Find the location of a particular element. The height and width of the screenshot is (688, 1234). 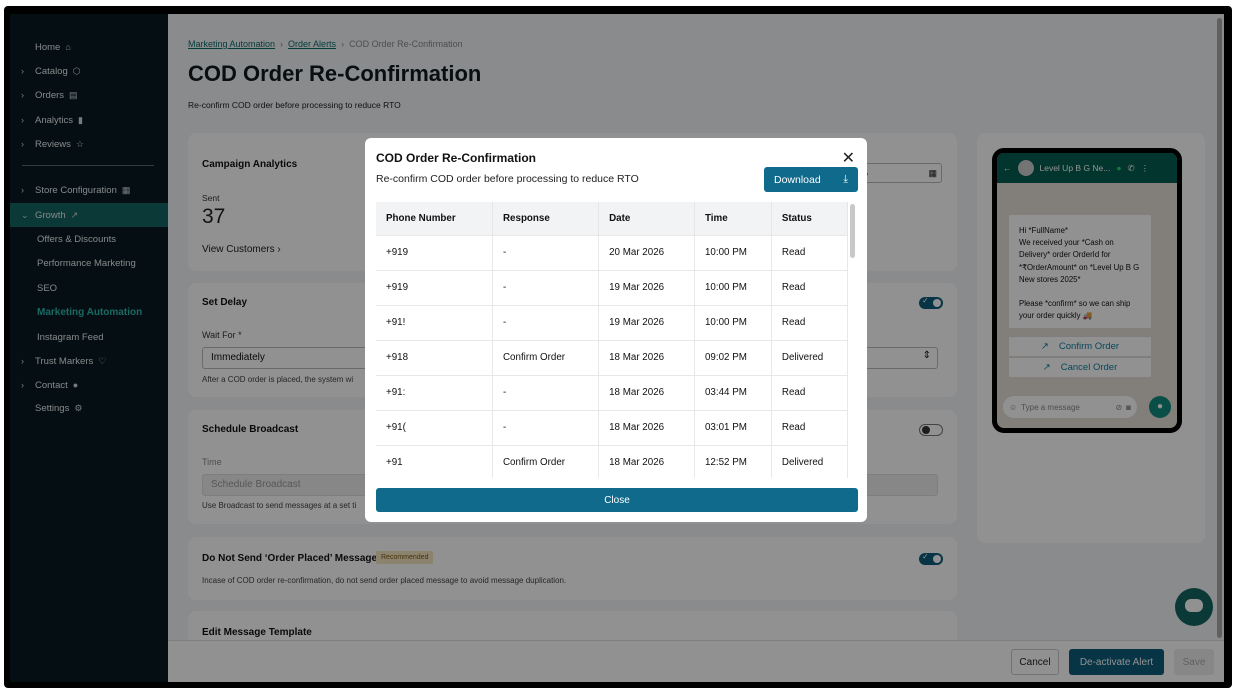

table-cell: Delivered is located at coordinates (809, 461).